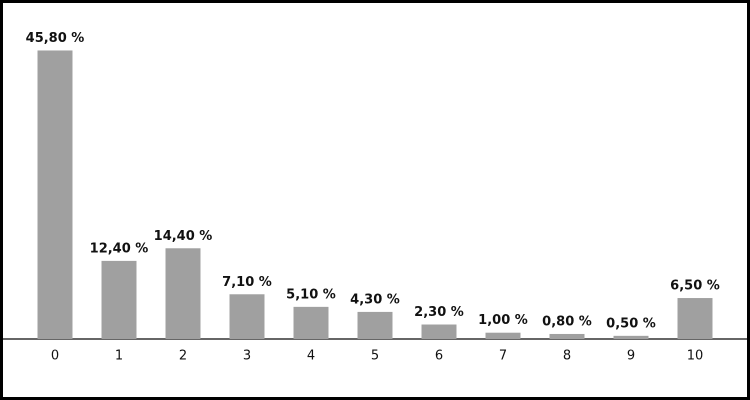 The width and height of the screenshot is (750, 400). What do you see at coordinates (567, 321) in the screenshot?
I see `value-label: 0,80 %` at bounding box center [567, 321].